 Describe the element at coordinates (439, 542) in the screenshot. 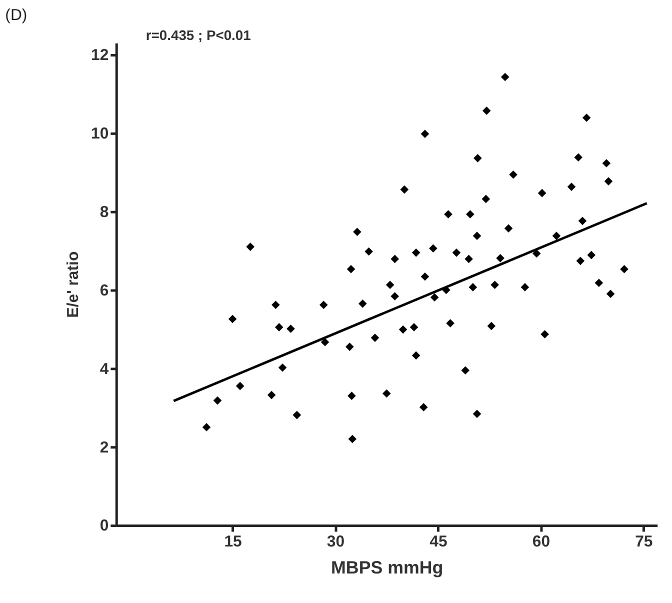

I see `x-tick-label: 45` at that location.